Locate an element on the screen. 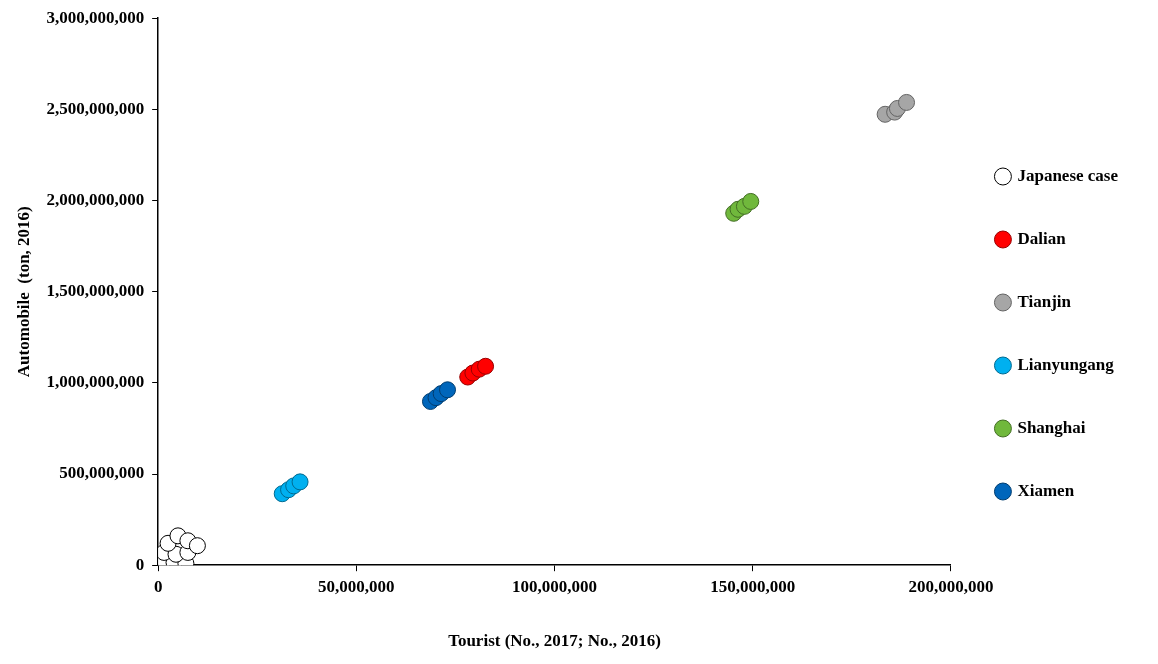  y-tick-label: 0 is located at coordinates (140, 564).